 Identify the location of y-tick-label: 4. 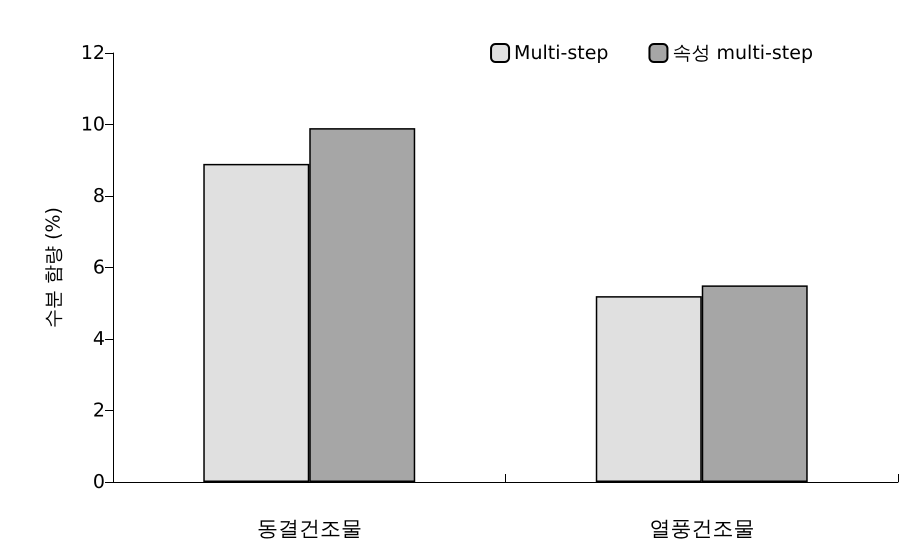
(98, 339).